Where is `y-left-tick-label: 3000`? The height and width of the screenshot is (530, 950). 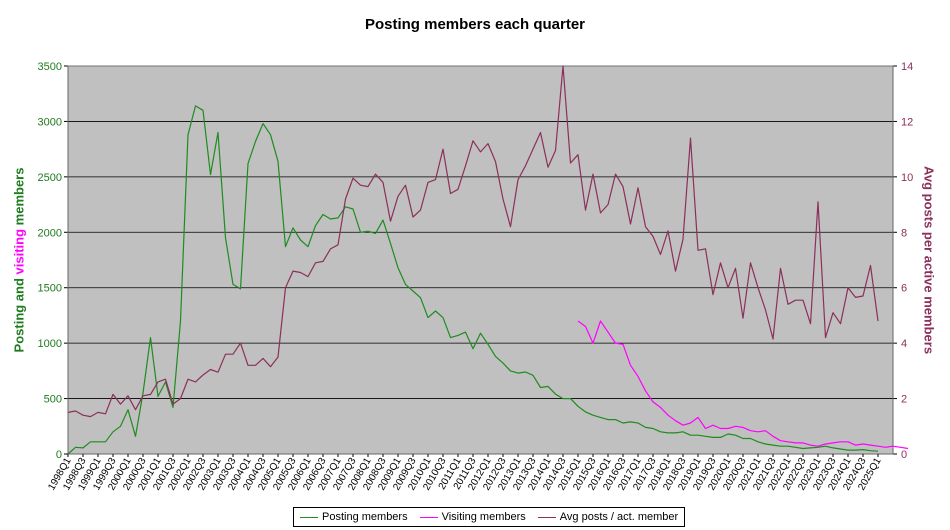
y-left-tick-label: 3000 is located at coordinates (50, 122).